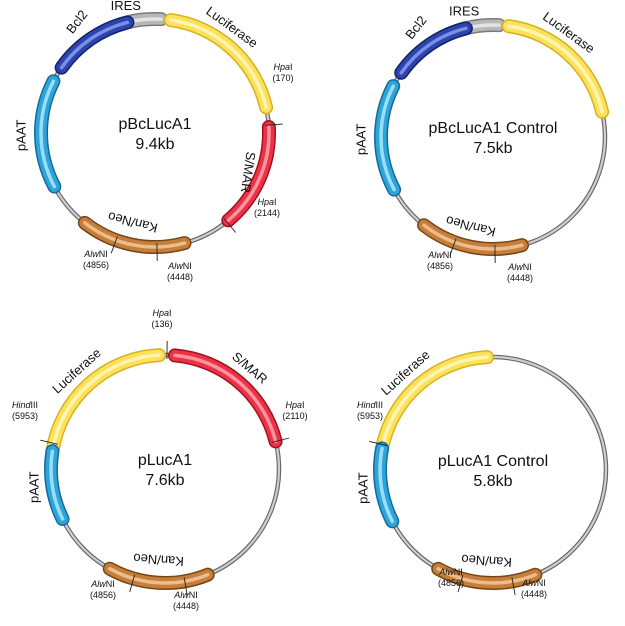 The width and height of the screenshot is (625, 626). What do you see at coordinates (493, 128) in the screenshot?
I see `plasmid-title: pBcLucA1 Control` at bounding box center [493, 128].